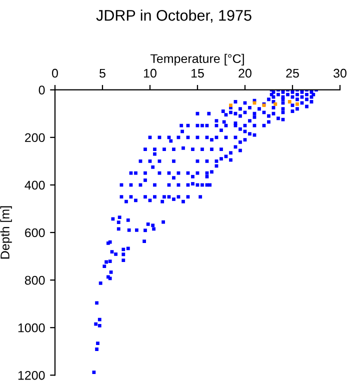 The width and height of the screenshot is (348, 384). I want to click on y-axis-title: Depth [m], so click(6, 232).